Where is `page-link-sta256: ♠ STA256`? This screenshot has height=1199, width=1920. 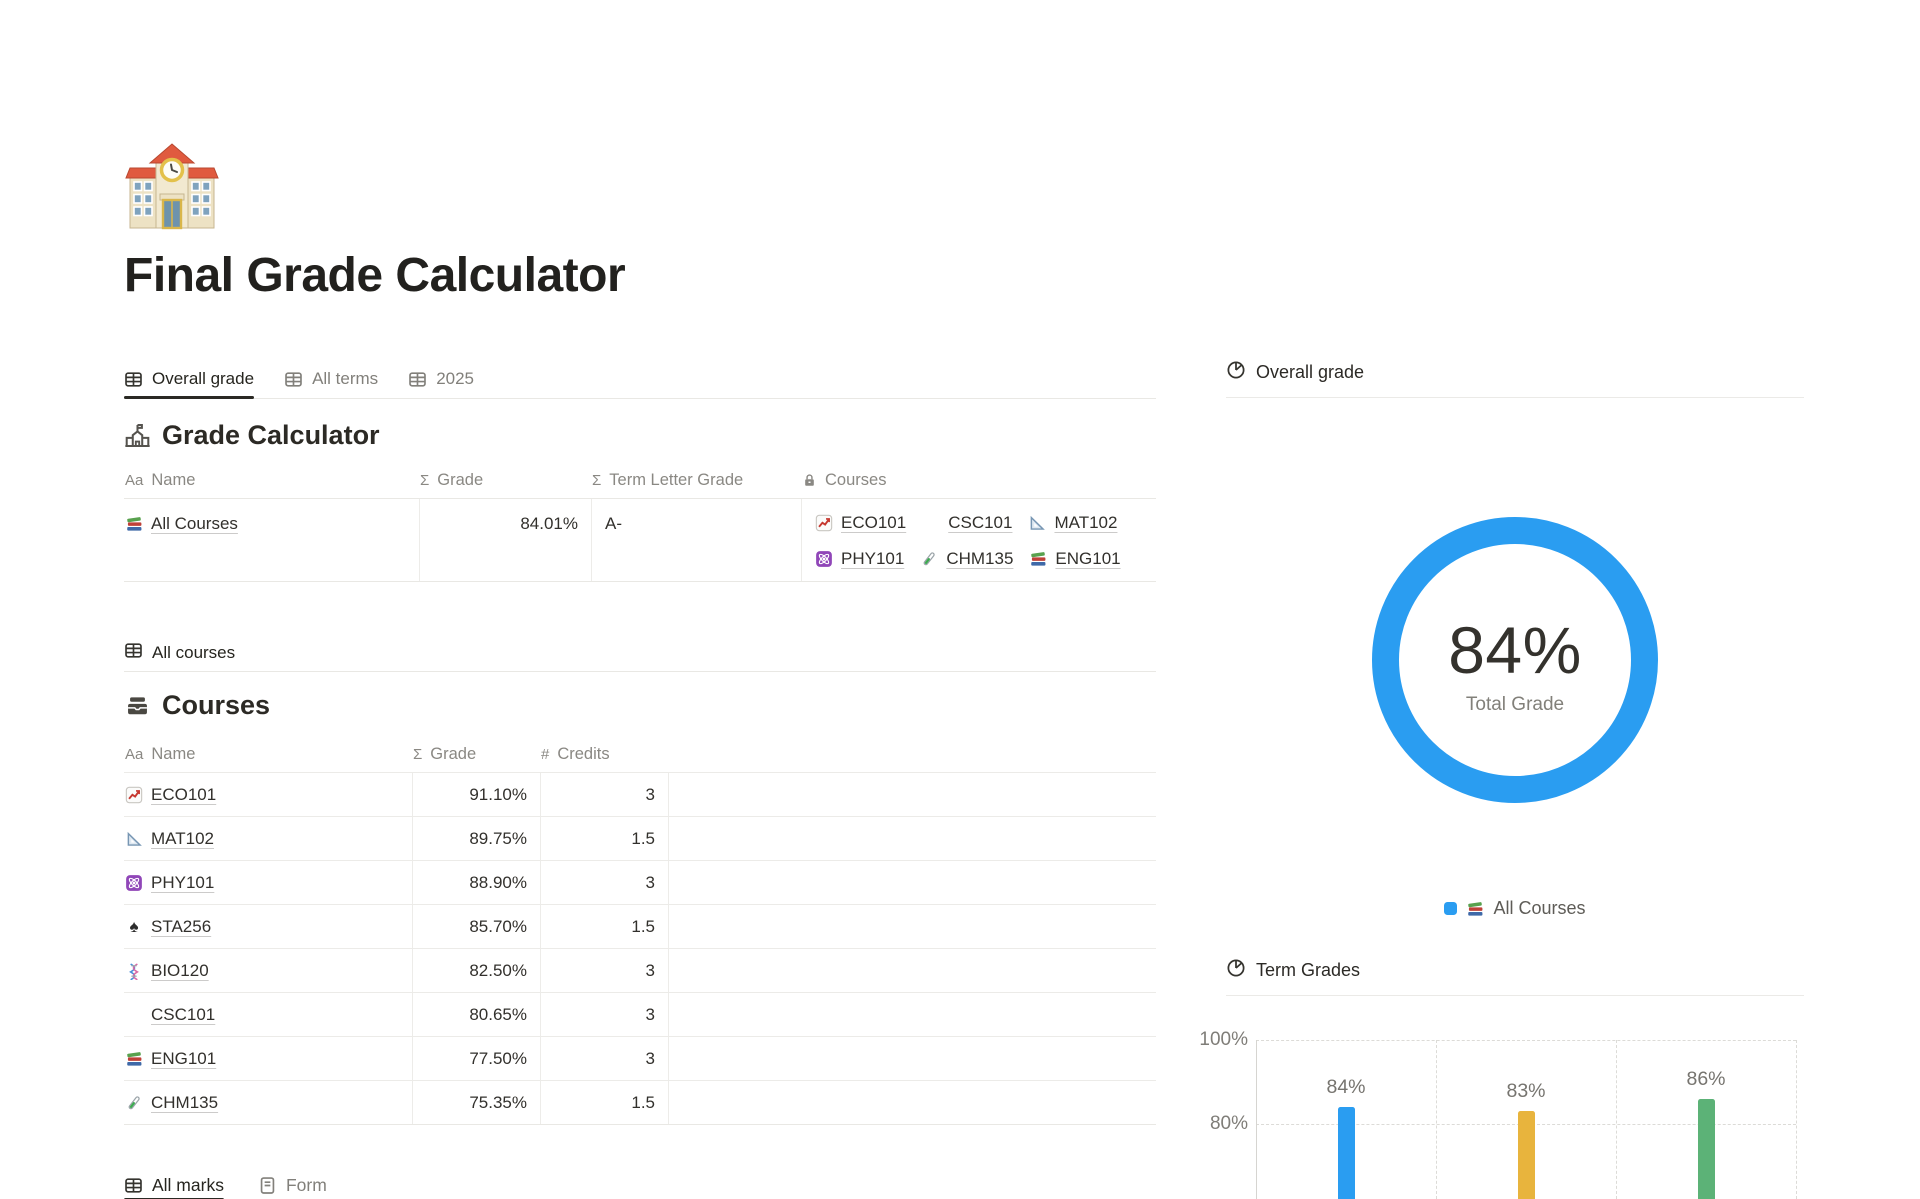 page-link-sta256: ♠ STA256 is located at coordinates (168, 927).